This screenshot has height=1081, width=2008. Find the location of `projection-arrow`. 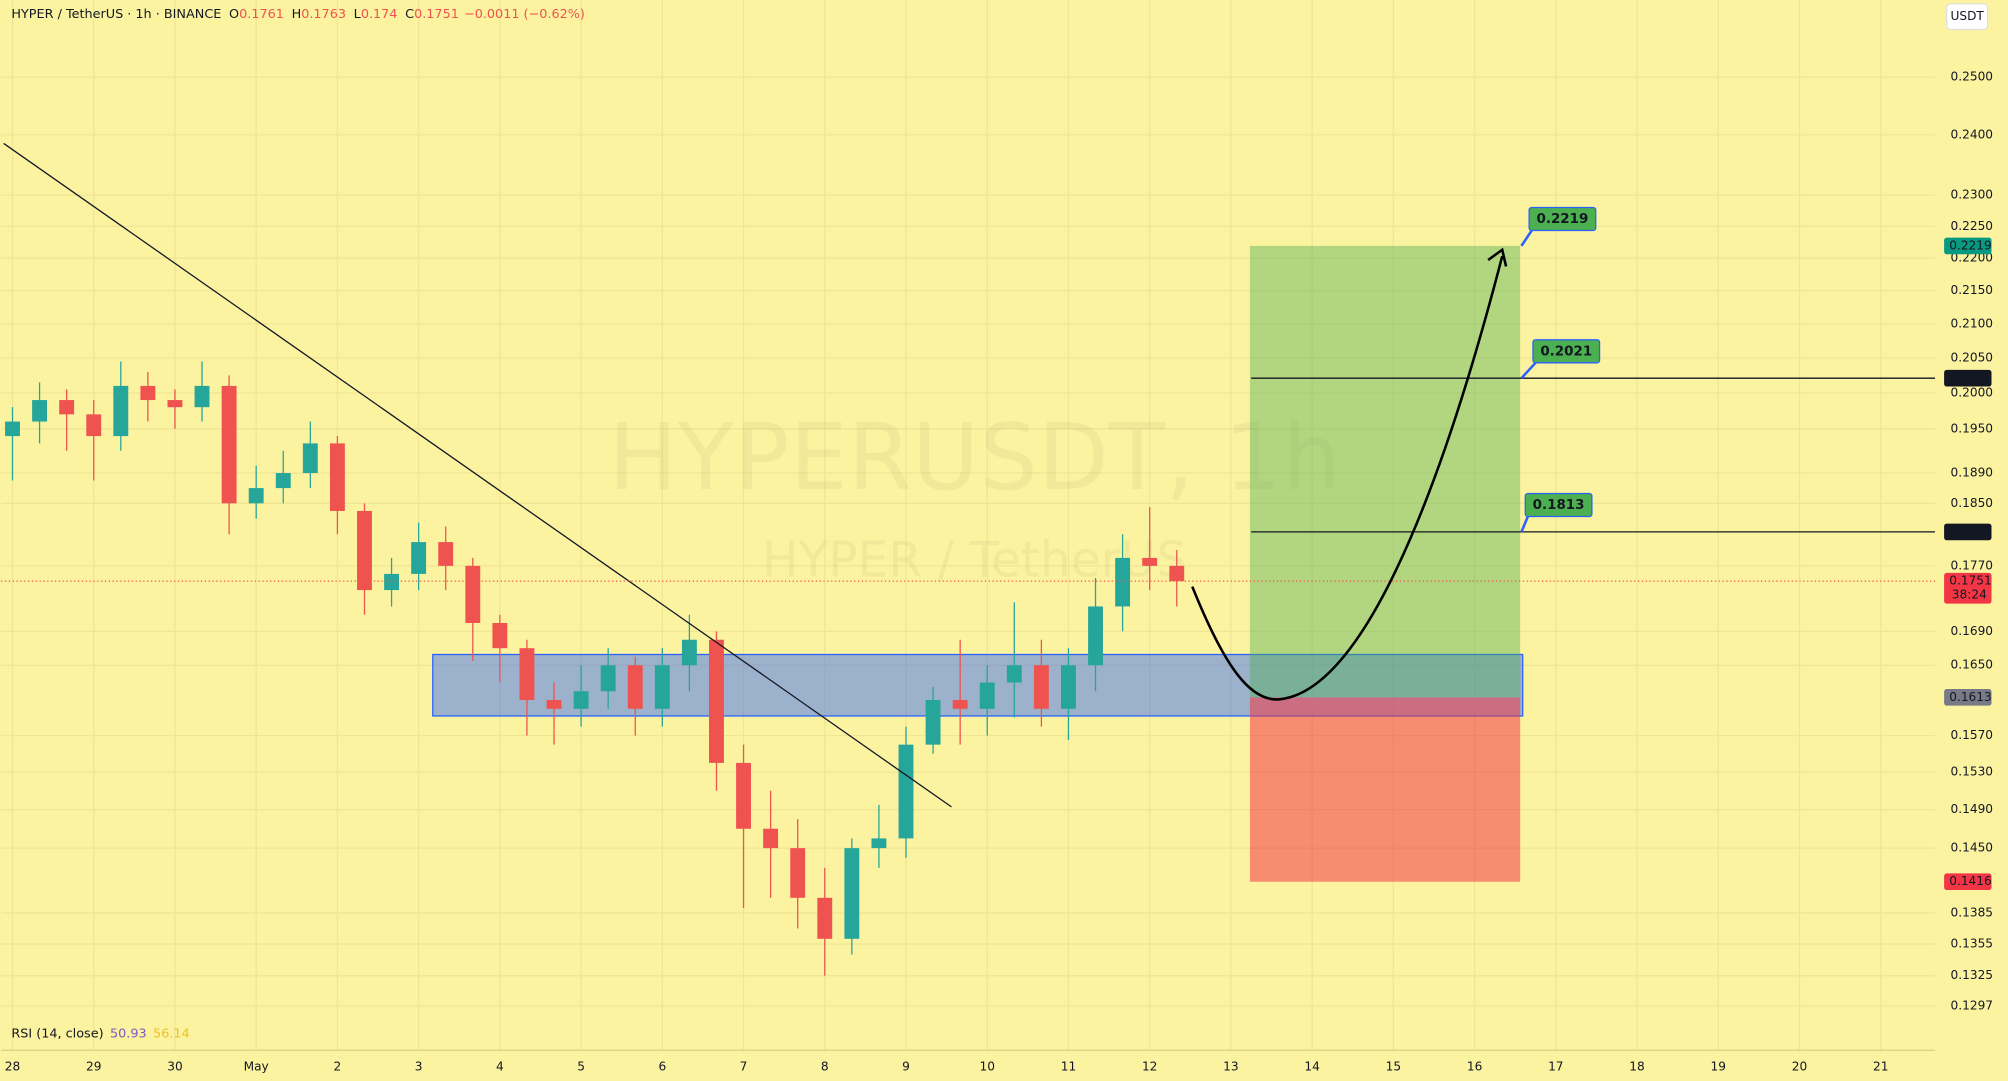

projection-arrow is located at coordinates (1347, 478).